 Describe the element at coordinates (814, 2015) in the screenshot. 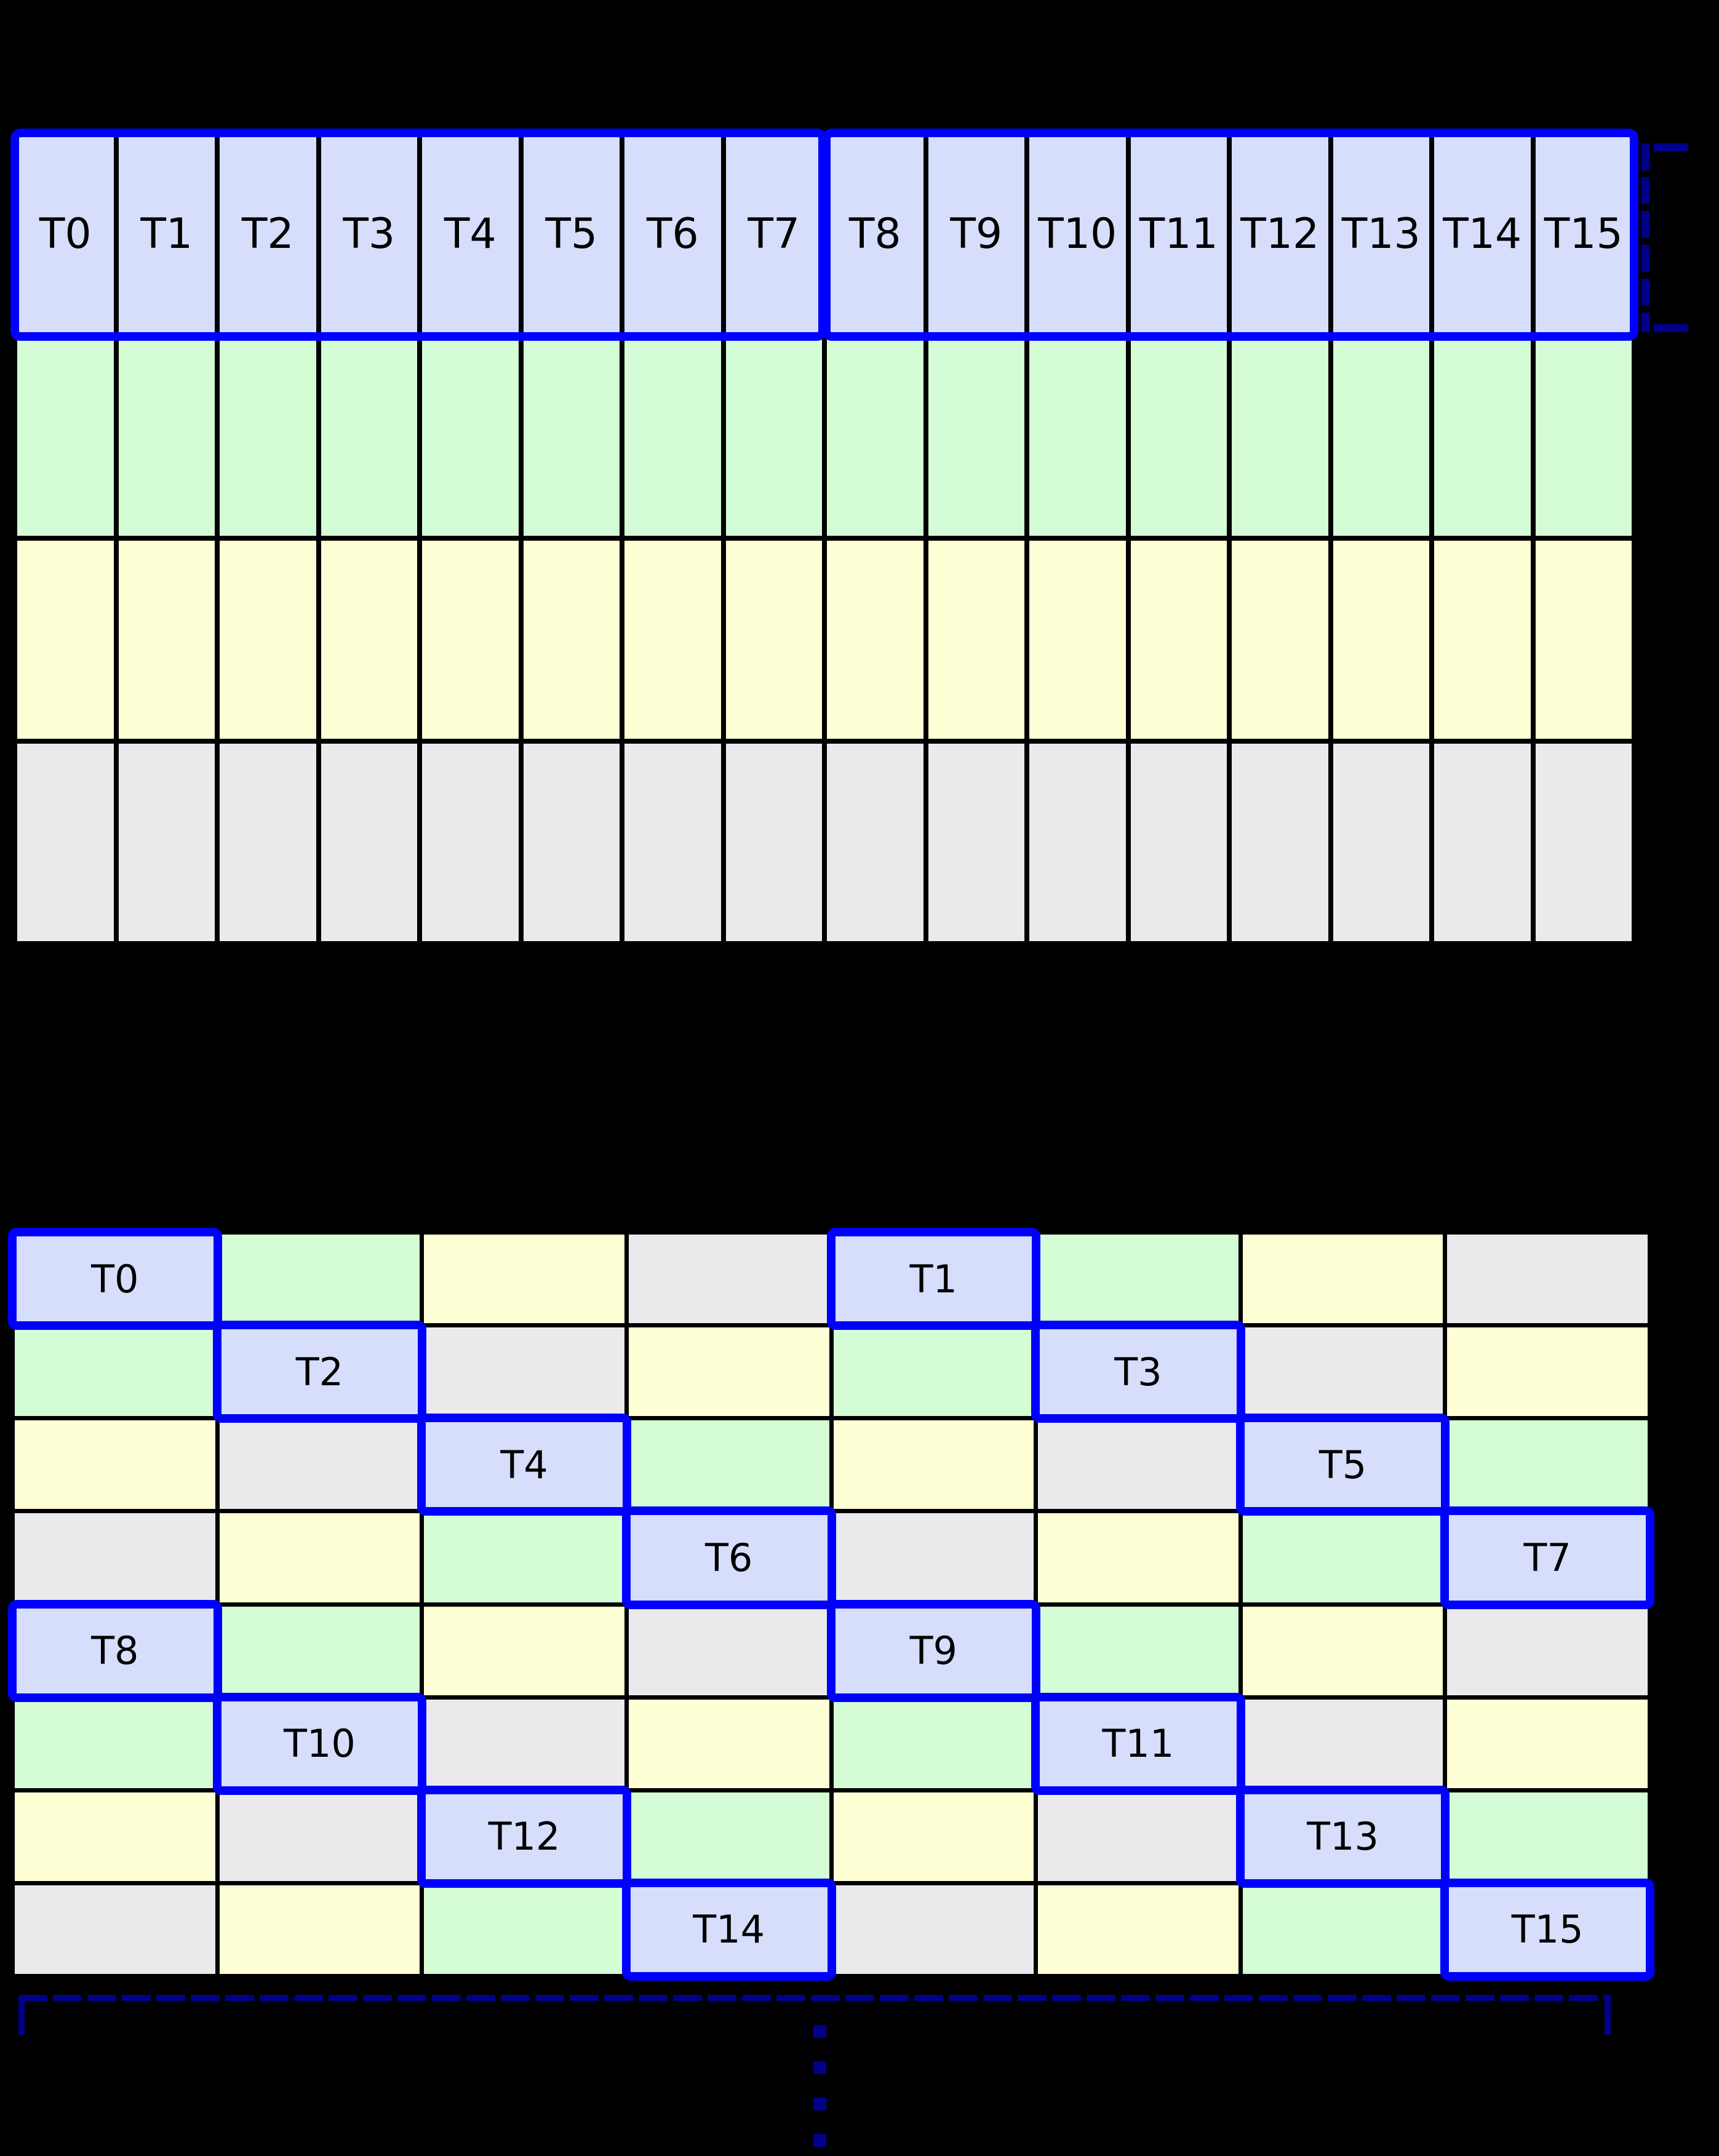

I see `row-width-bracket` at that location.